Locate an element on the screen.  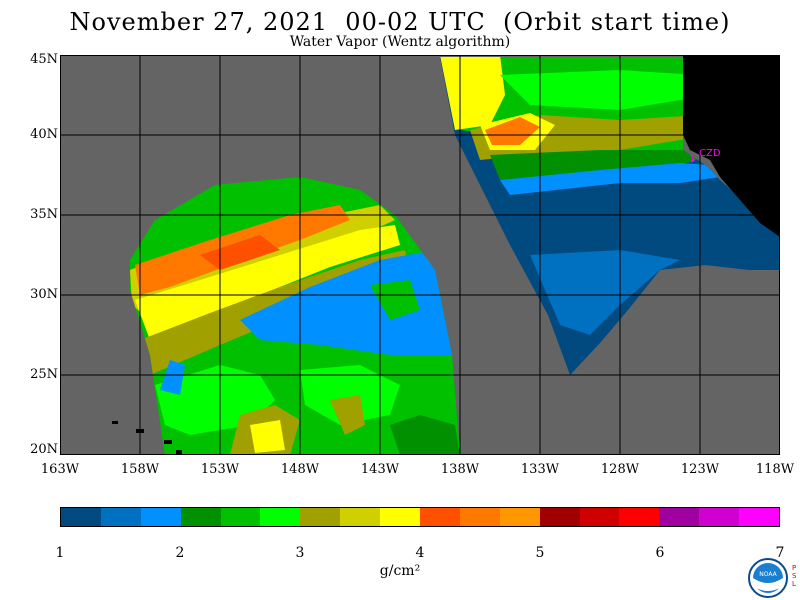
svg-text: NOAA is located at coordinates (768, 574).